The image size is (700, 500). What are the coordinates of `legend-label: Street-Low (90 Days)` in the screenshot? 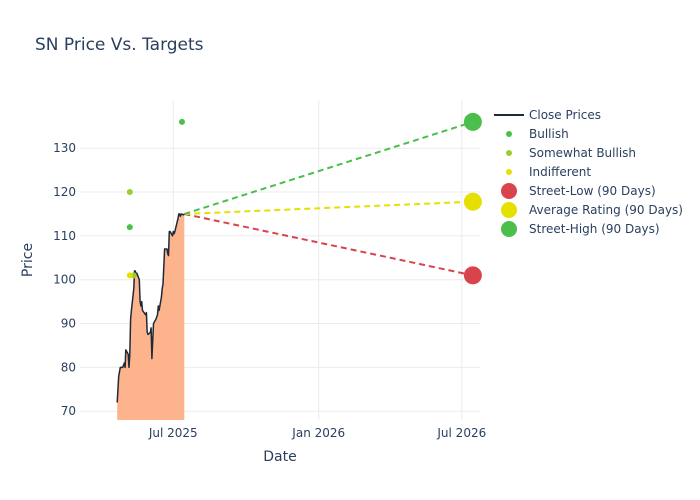 It's located at (592, 191).